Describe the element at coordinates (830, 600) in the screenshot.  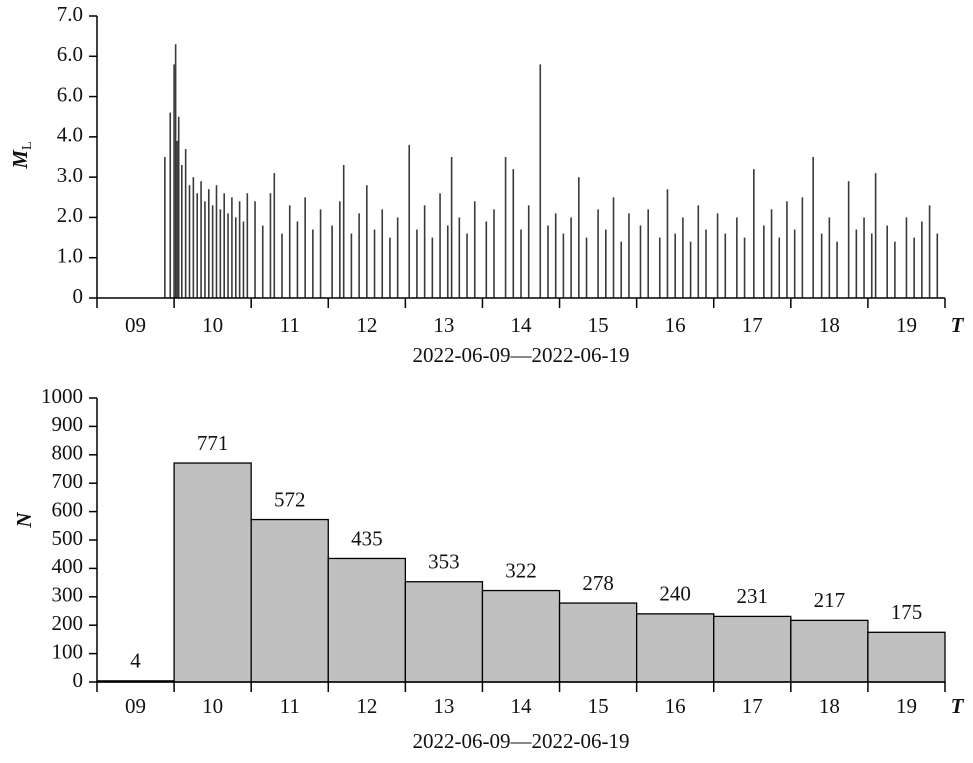
I see `value-label: 217` at that location.